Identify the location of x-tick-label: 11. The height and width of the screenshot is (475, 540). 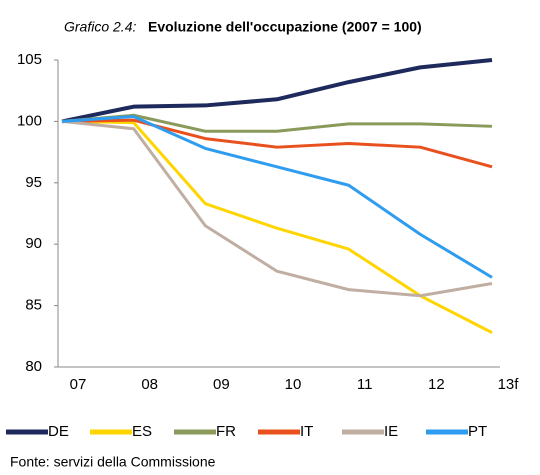
(365, 384).